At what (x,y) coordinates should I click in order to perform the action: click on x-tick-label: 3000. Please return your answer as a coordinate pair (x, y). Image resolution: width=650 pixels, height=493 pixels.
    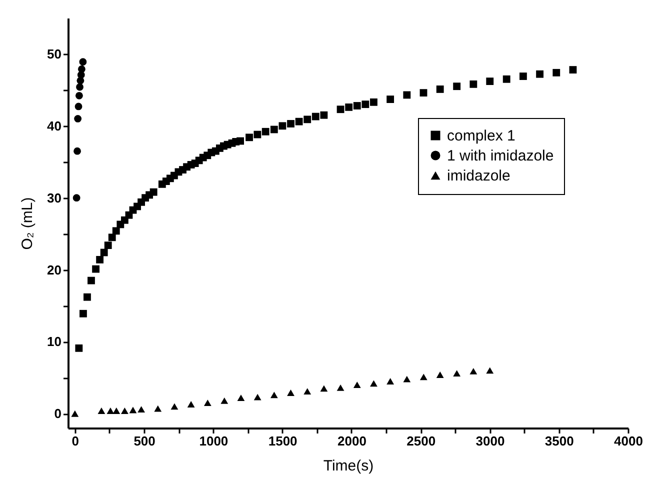
    Looking at the image, I should click on (490, 441).